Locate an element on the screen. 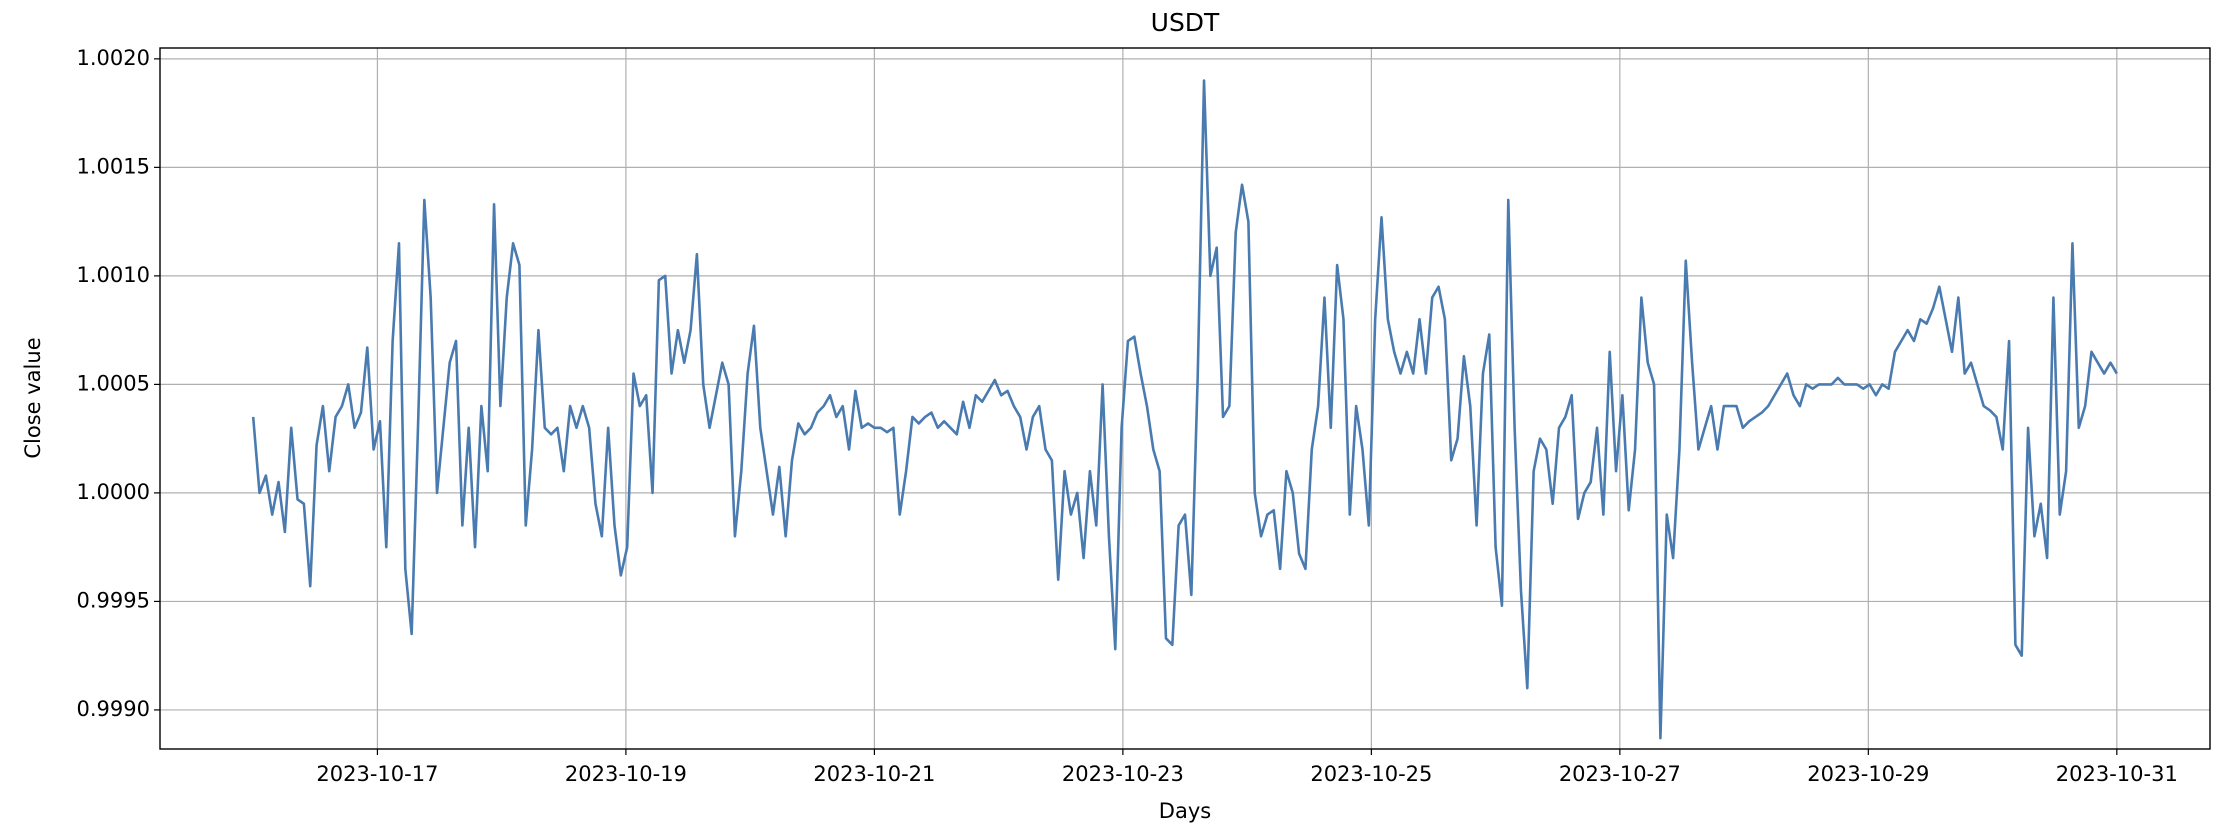 Image resolution: width=2224 pixels, height=834 pixels. x-tick-label: 2023-10-29 is located at coordinates (1868, 774).